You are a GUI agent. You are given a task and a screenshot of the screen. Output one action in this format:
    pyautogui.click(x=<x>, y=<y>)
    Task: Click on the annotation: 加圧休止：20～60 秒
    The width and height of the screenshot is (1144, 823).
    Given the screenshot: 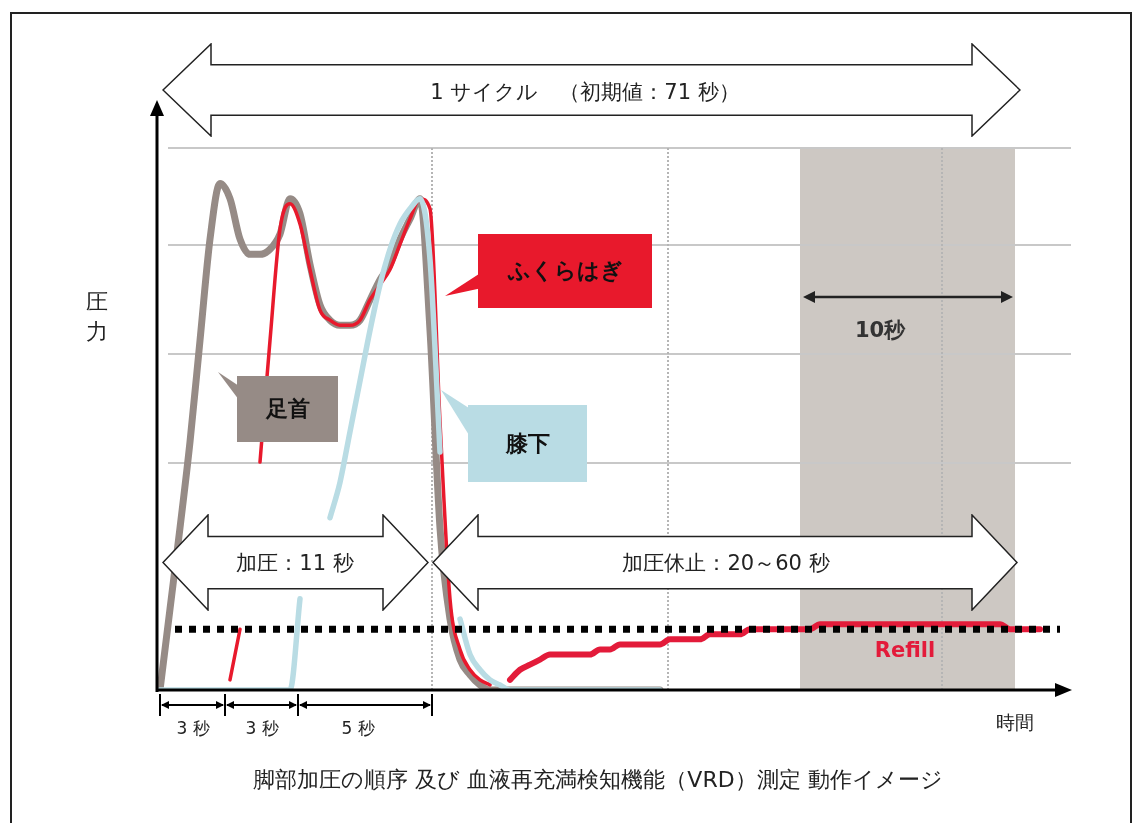 What is the action you would take?
    pyautogui.click(x=726, y=563)
    